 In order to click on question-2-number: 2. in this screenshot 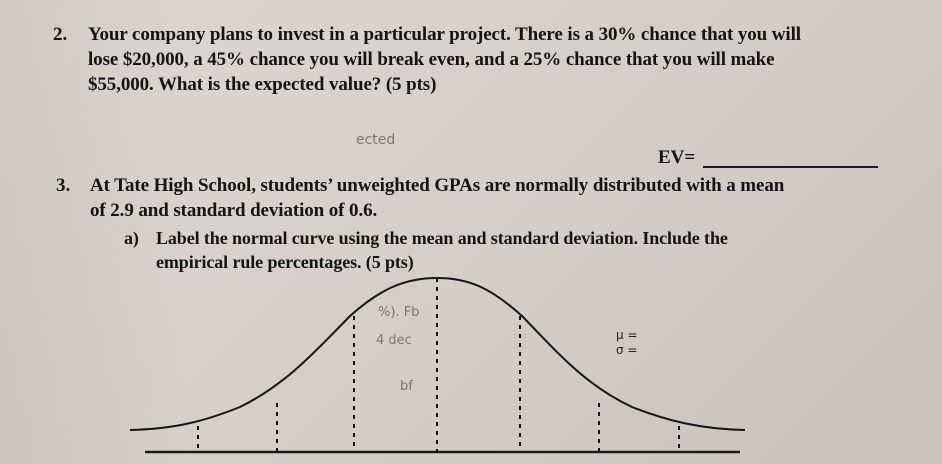, I will do `click(60, 34)`.